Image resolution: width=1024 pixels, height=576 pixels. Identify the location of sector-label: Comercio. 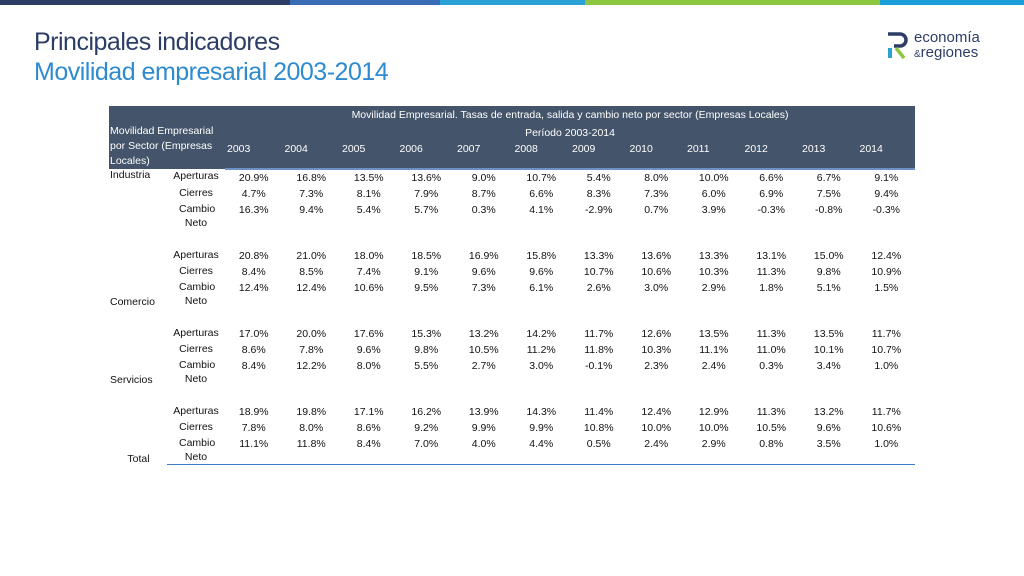
(132, 302).